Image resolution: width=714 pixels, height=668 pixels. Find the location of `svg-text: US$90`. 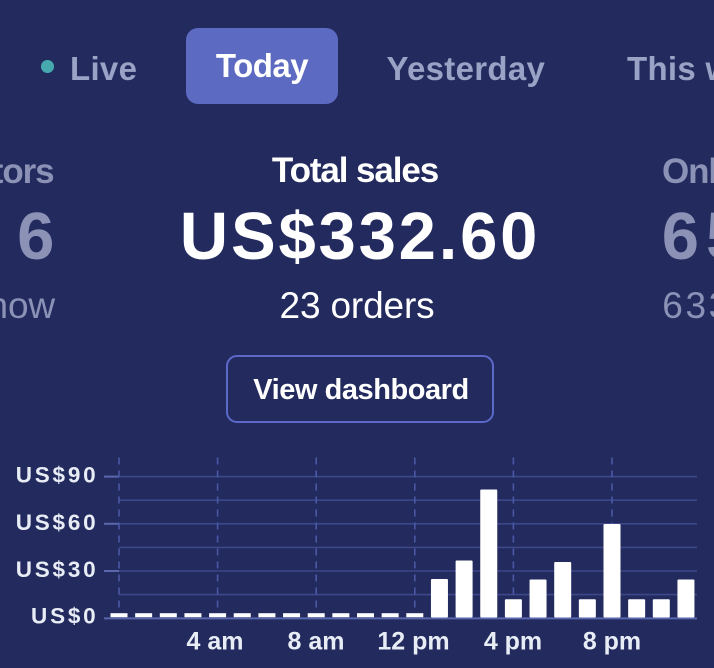

svg-text: US$90 is located at coordinates (57, 475).